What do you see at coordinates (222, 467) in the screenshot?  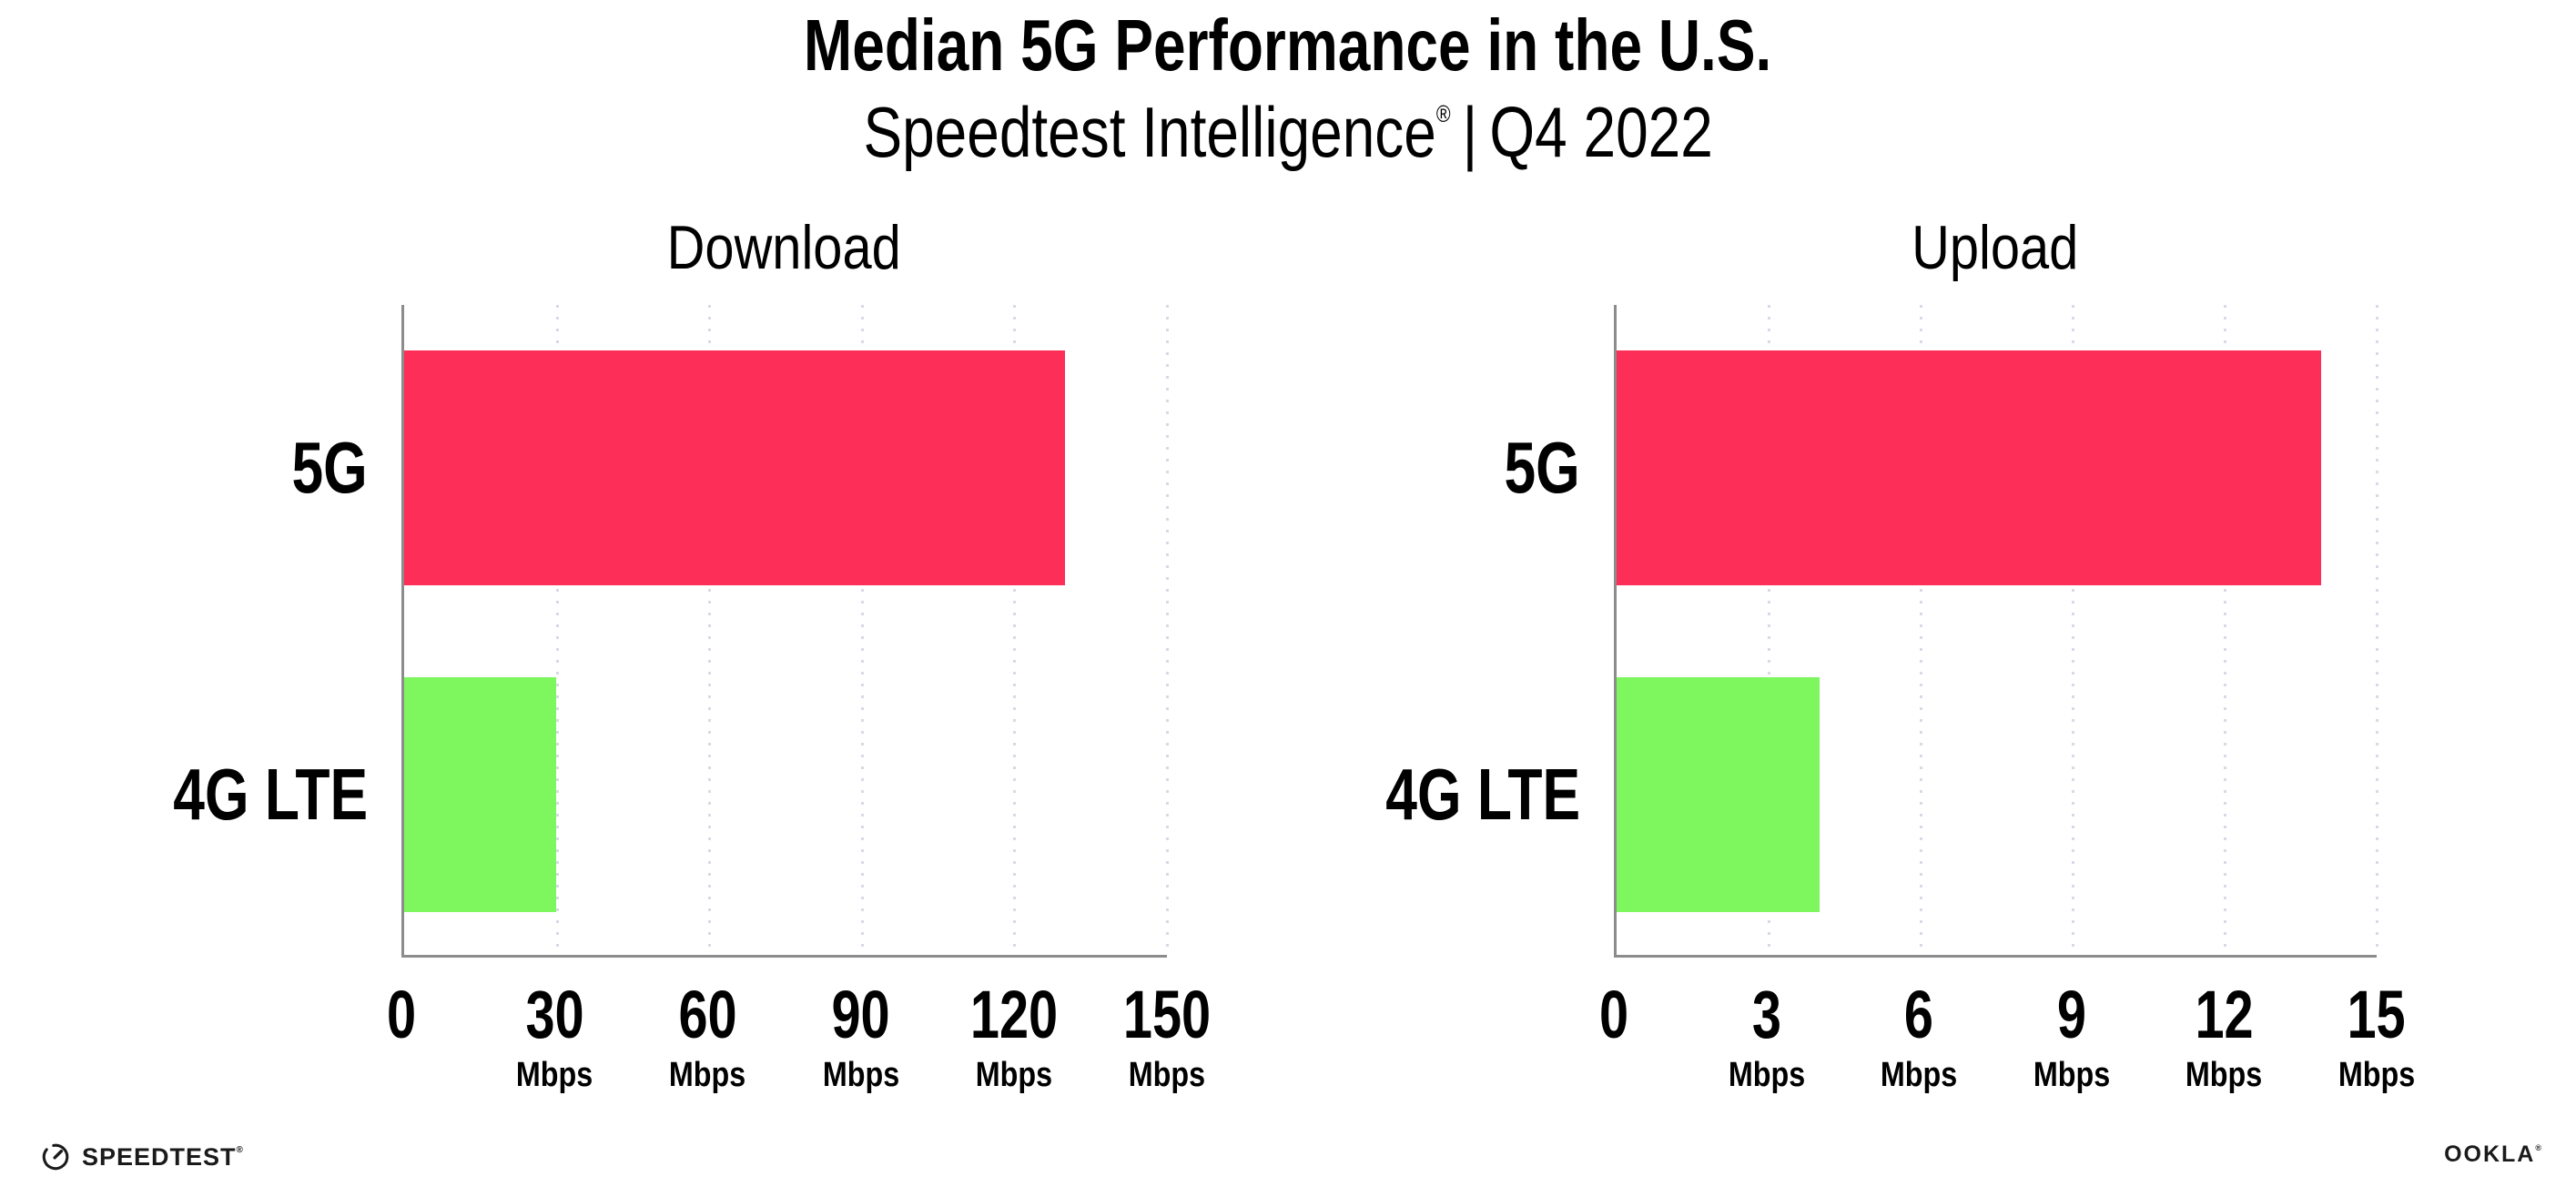 I see `category-label-download-5g: 5G` at bounding box center [222, 467].